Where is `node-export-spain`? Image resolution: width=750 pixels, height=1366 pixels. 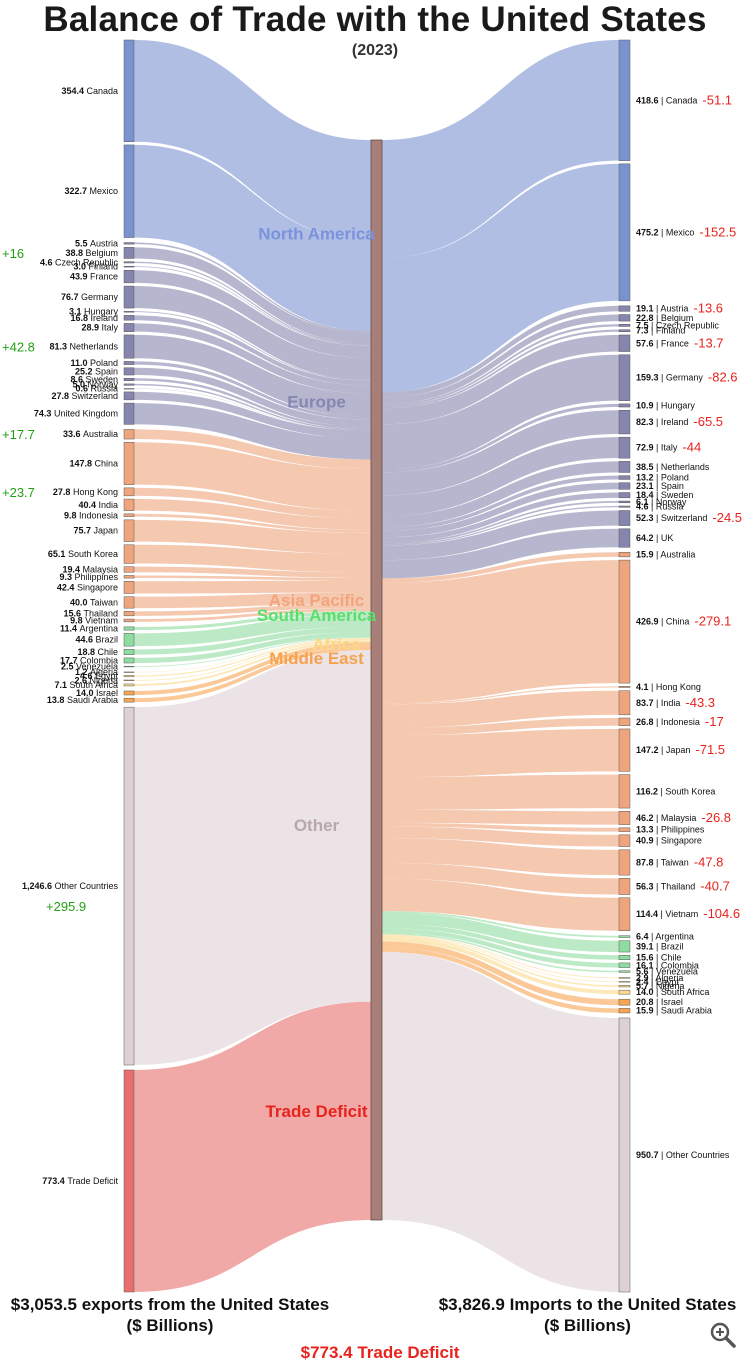
node-export-spain is located at coordinates (129, 371).